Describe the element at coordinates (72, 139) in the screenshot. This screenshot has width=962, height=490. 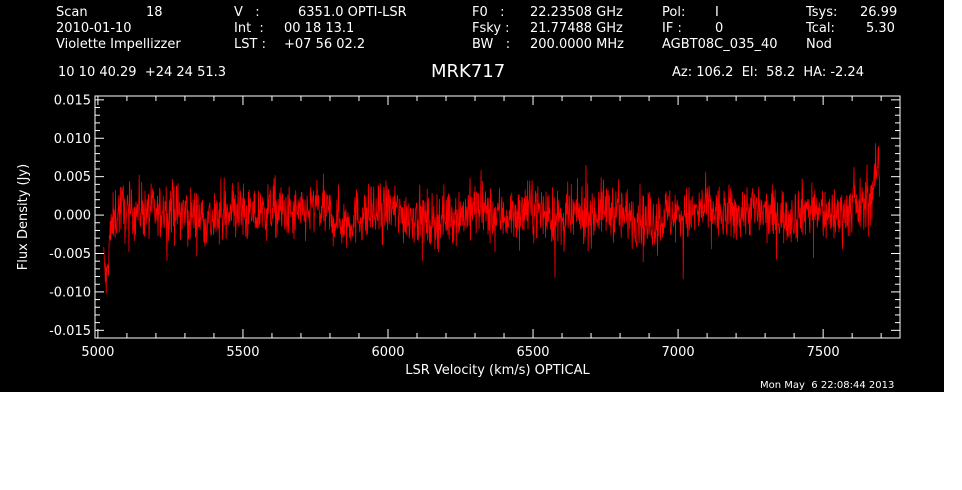
I see `y-tick-label: 0.010` at that location.